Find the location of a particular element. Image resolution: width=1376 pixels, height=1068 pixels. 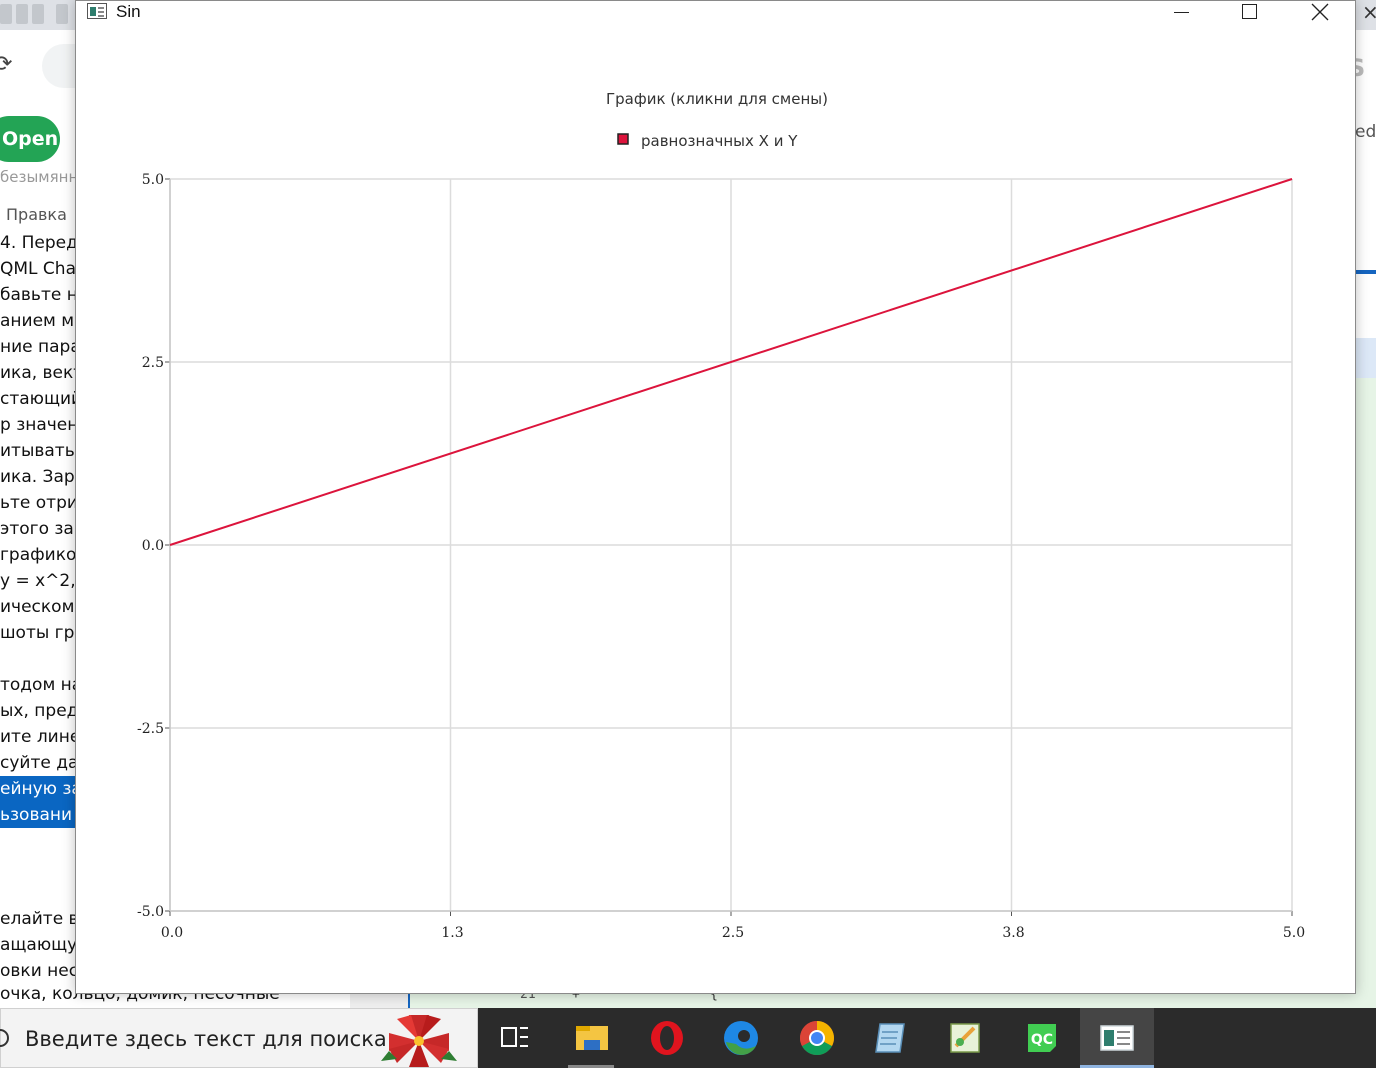

document-text-line: QML Cha is located at coordinates (38, 269).